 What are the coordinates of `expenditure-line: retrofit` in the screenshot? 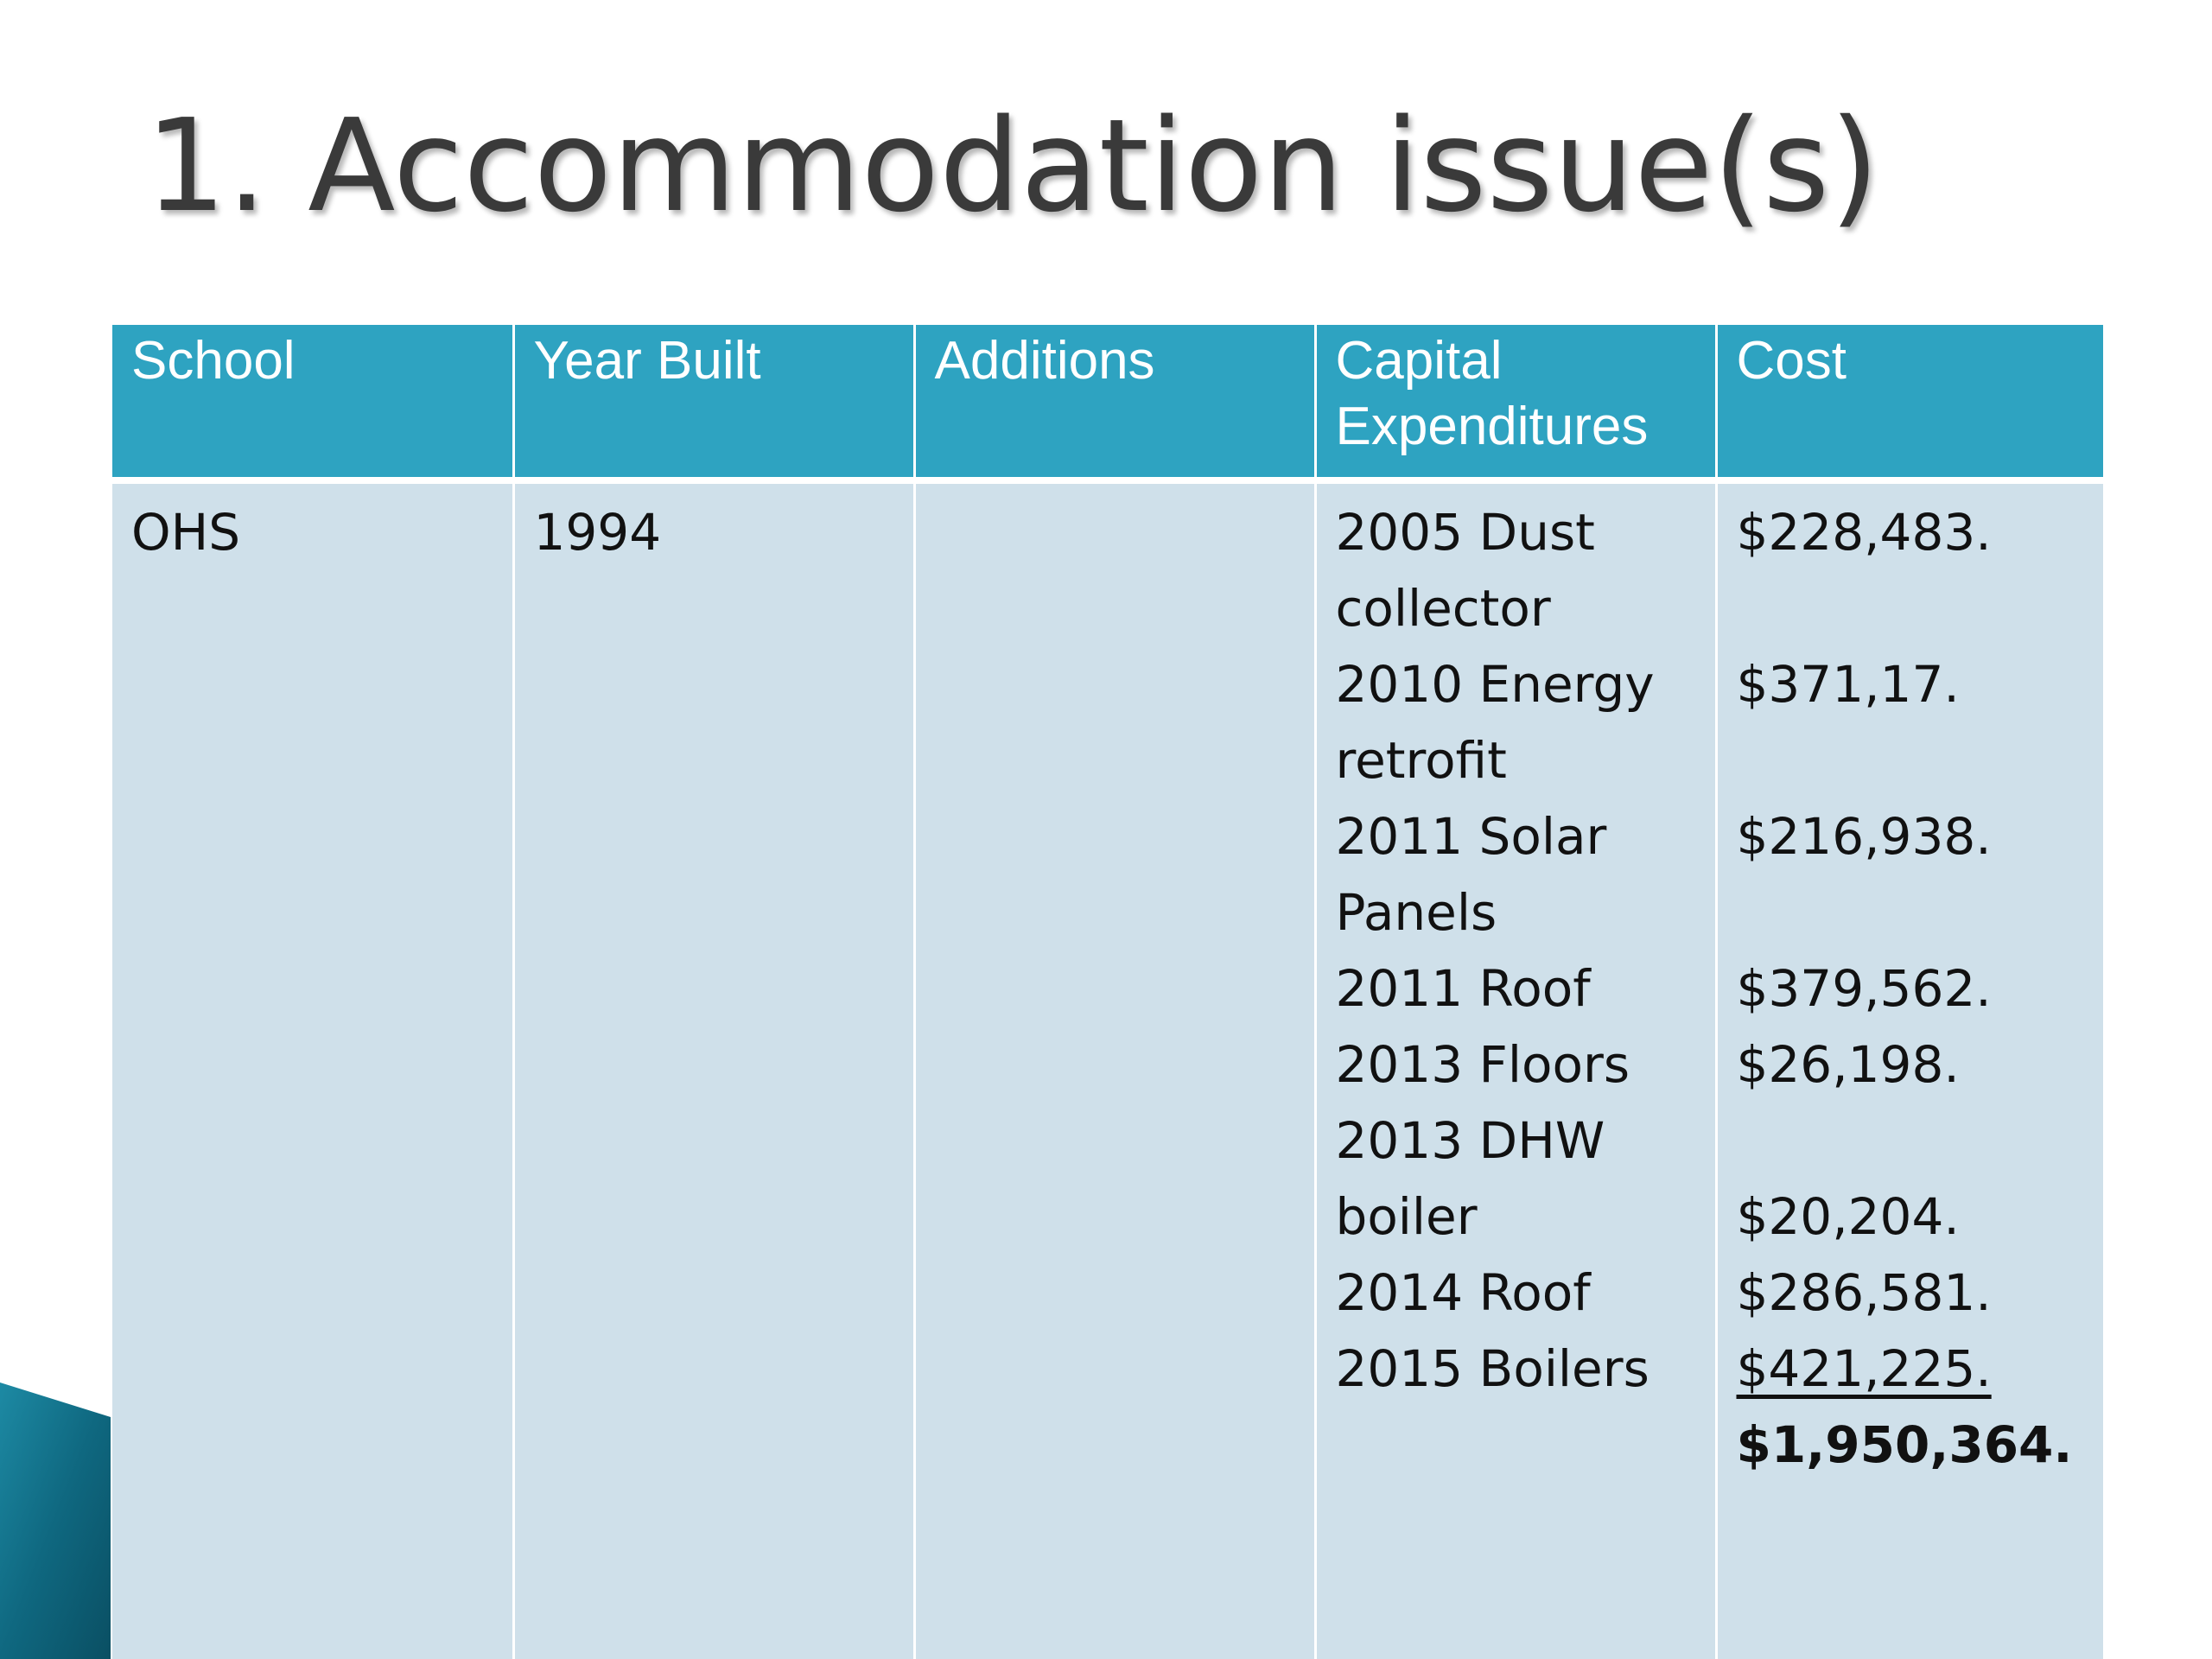 It's located at (1421, 760).